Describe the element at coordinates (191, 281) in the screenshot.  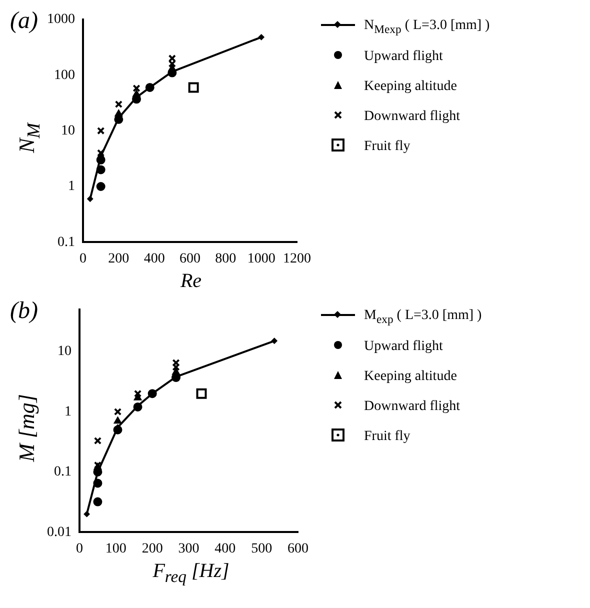
I see `x-axis-title: Re` at that location.